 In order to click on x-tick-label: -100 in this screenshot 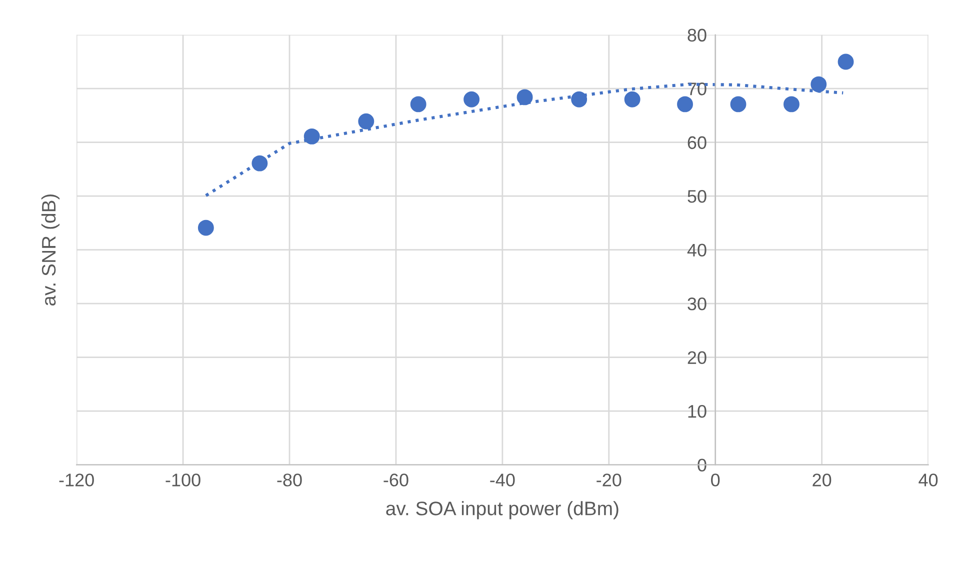, I will do `click(183, 480)`.